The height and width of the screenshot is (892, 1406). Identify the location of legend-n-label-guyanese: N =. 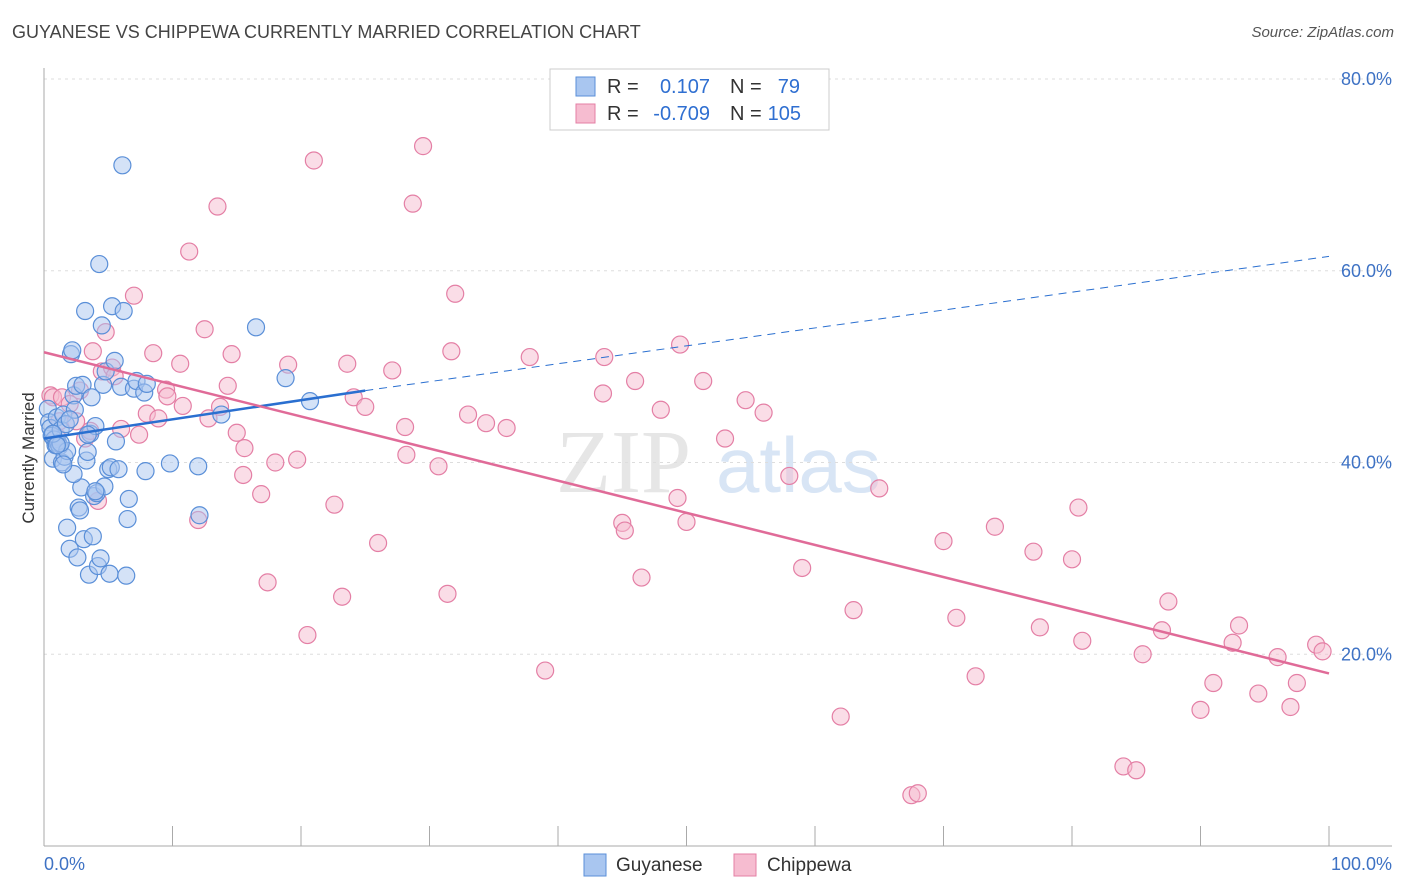
(746, 87).